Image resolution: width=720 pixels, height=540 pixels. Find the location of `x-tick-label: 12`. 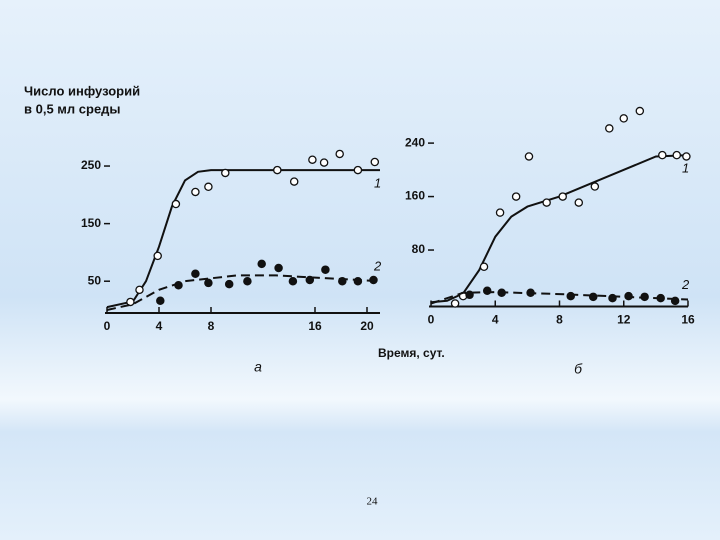

x-tick-label: 12 is located at coordinates (624, 320).